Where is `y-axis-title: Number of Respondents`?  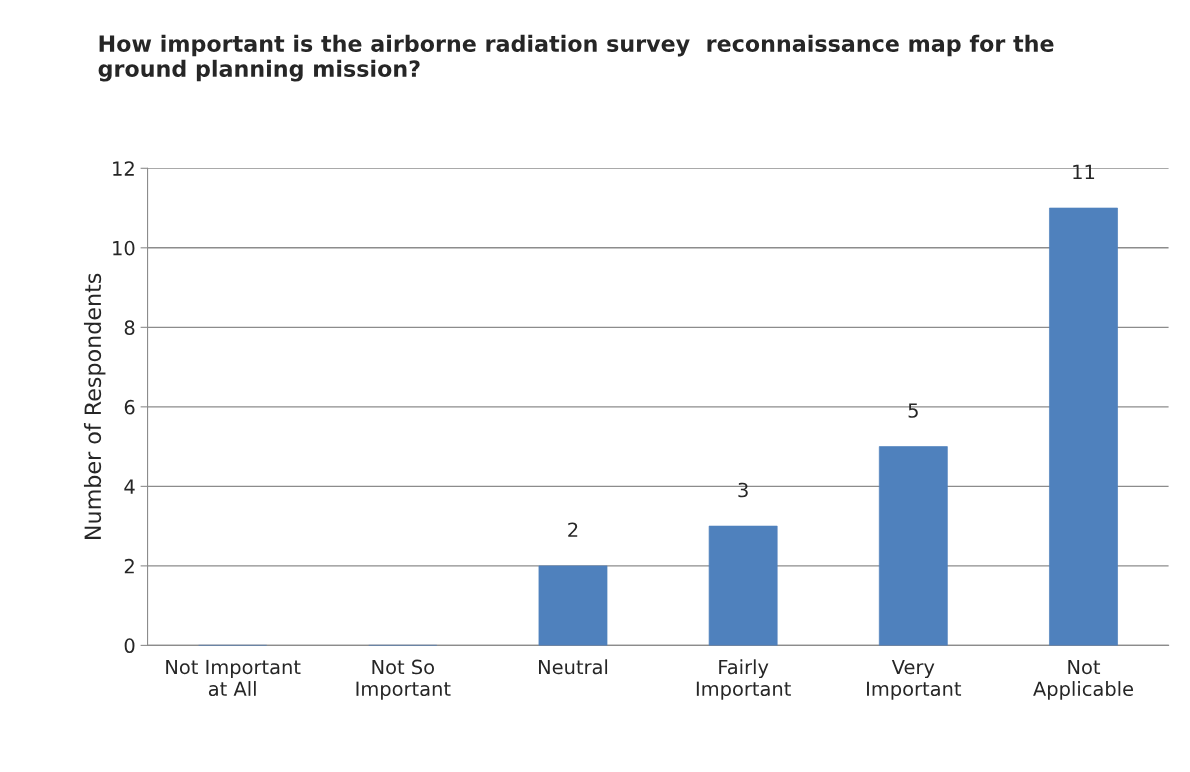 y-axis-title: Number of Respondents is located at coordinates (94, 406).